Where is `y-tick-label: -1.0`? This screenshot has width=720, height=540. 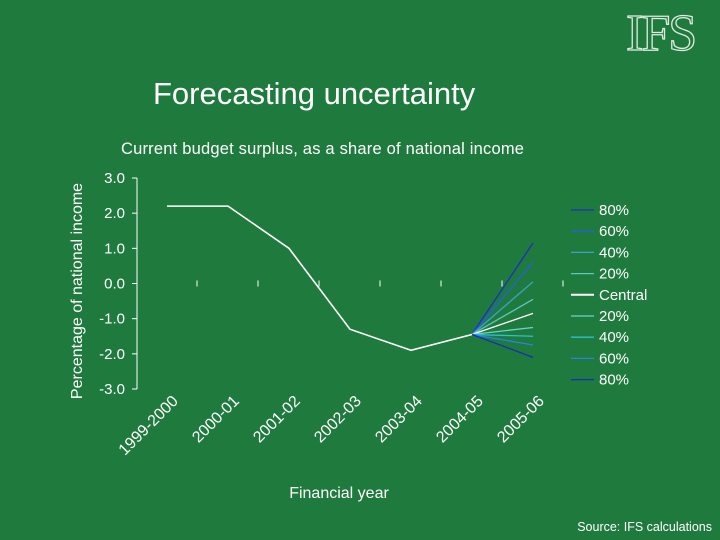
y-tick-label: -1.0 is located at coordinates (112, 319).